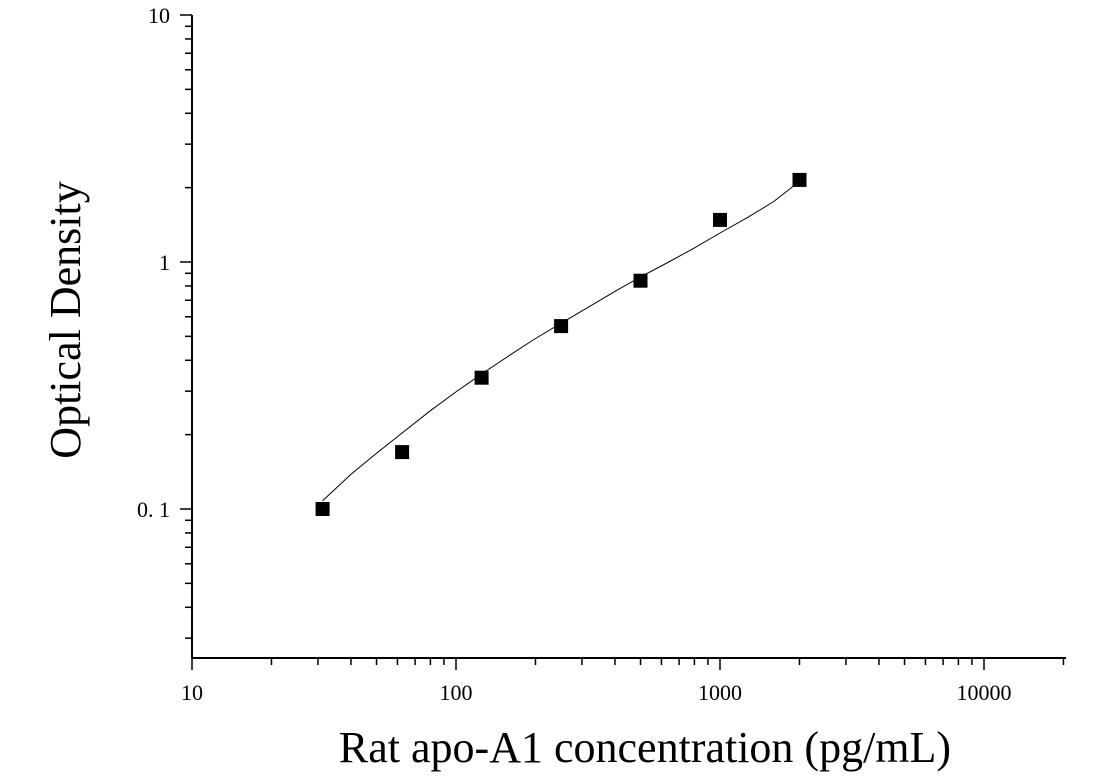 The width and height of the screenshot is (1098, 784). What do you see at coordinates (720, 692) in the screenshot?
I see `x-tick-label: 1000` at bounding box center [720, 692].